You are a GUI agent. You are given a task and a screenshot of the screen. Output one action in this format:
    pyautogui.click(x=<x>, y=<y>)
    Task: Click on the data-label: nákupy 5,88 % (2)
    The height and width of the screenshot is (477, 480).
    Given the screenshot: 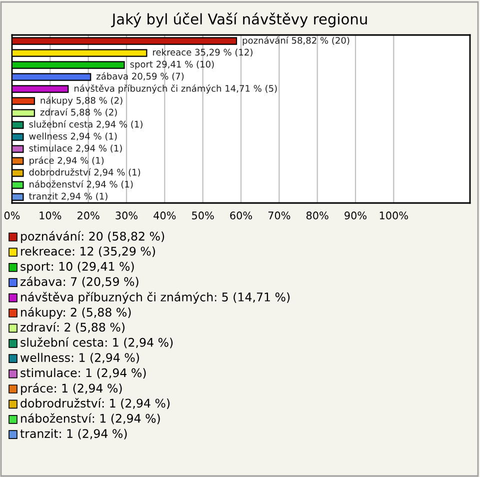 What is the action you would take?
    pyautogui.click(x=81, y=101)
    